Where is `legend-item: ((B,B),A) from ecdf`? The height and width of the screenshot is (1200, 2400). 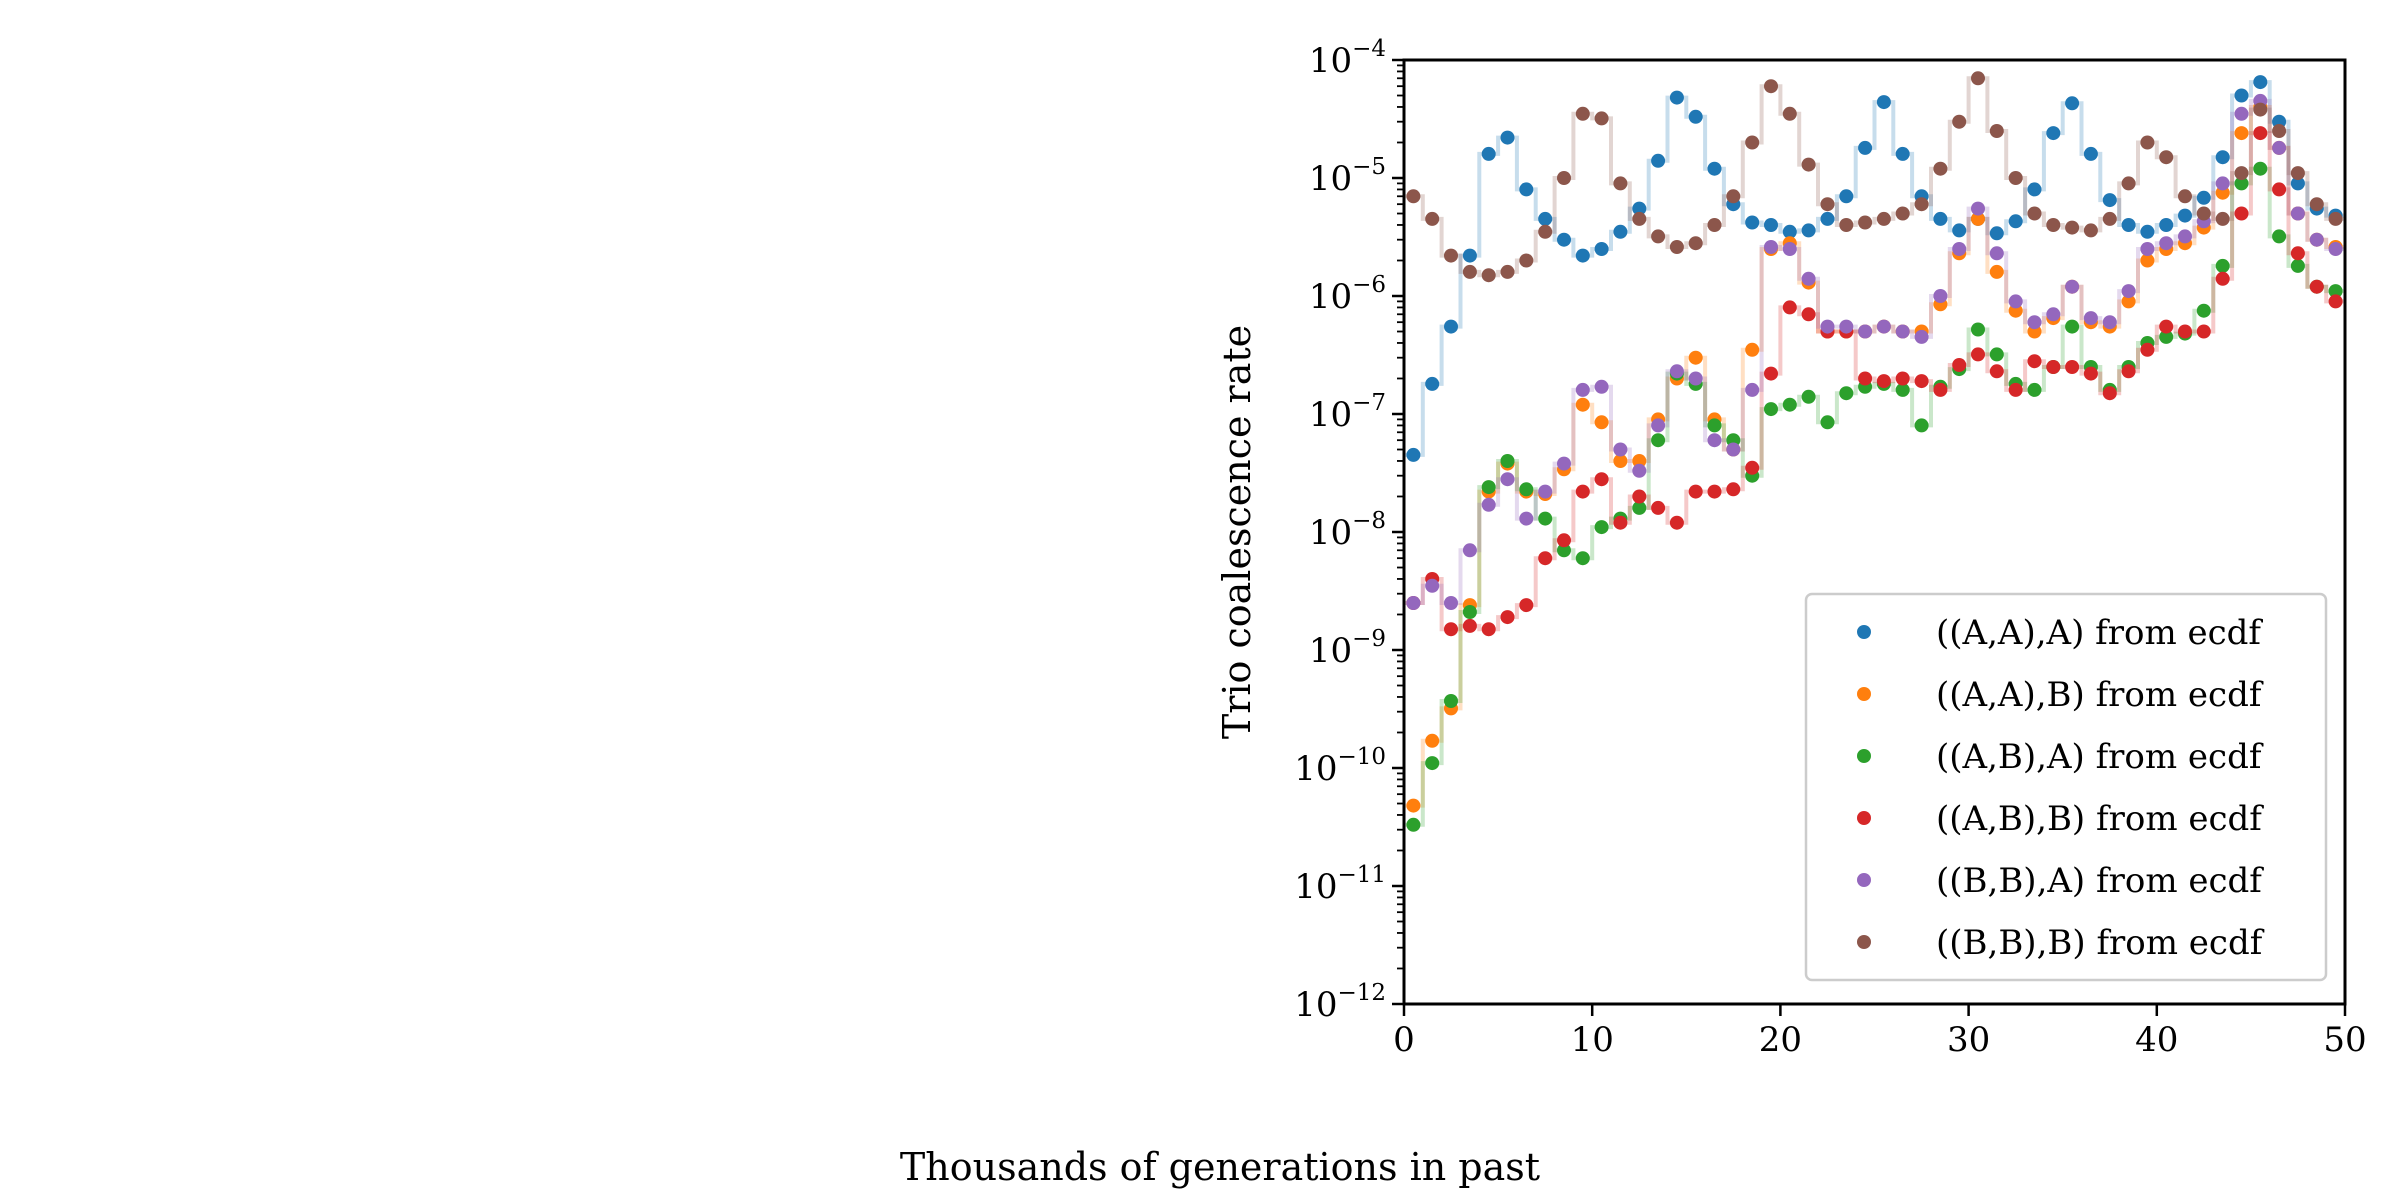 legend-item: ((B,B),A) from ecdf is located at coordinates (2060, 881).